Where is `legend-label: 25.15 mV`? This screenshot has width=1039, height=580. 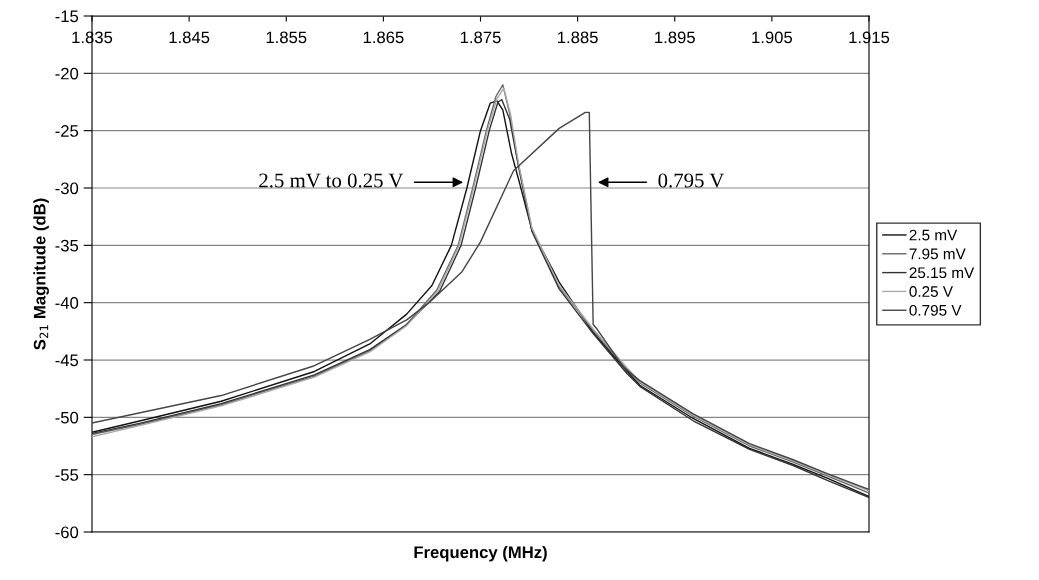 legend-label: 25.15 mV is located at coordinates (942, 273).